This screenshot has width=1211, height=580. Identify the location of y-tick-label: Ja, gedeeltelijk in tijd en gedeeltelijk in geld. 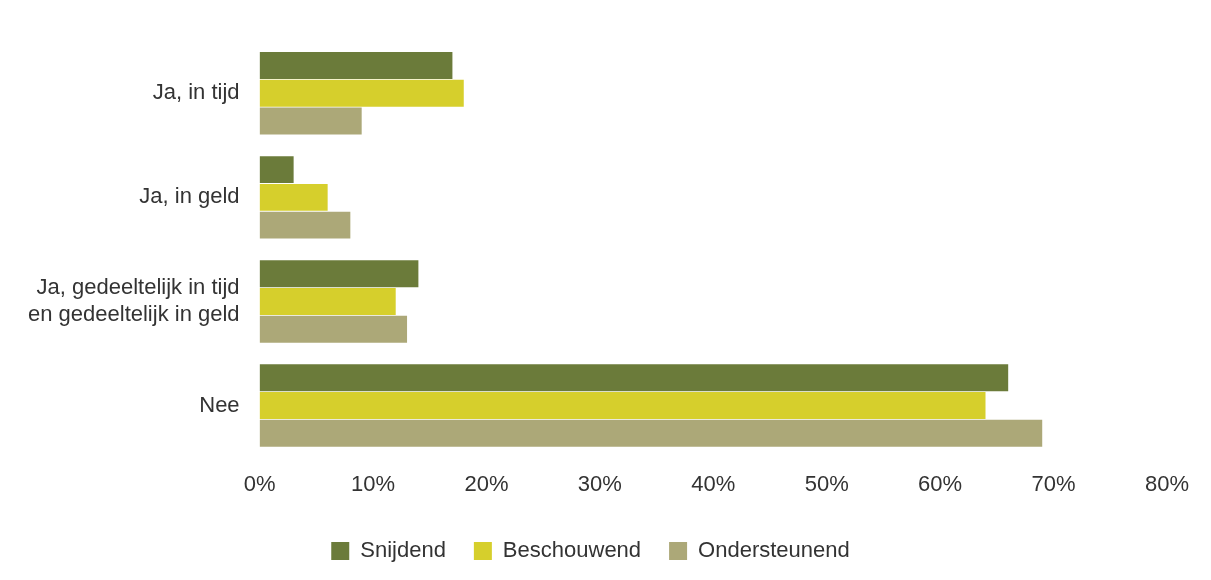
(133, 300).